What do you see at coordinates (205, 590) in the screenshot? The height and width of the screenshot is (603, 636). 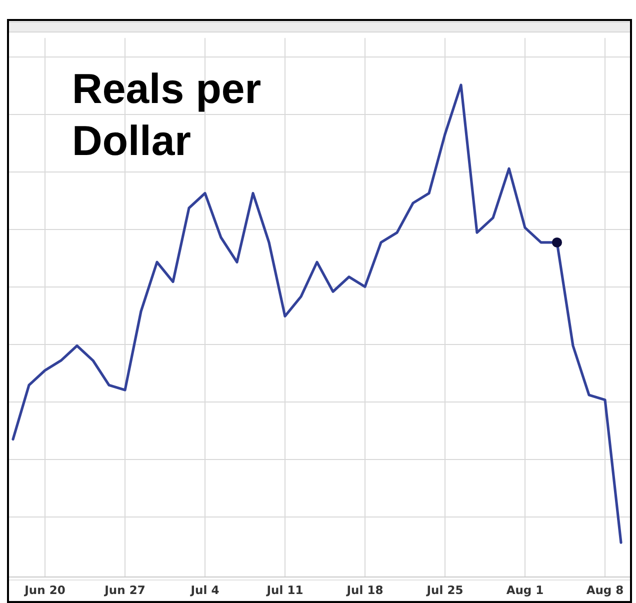 I see `x-tick-label: Jul 4` at bounding box center [205, 590].